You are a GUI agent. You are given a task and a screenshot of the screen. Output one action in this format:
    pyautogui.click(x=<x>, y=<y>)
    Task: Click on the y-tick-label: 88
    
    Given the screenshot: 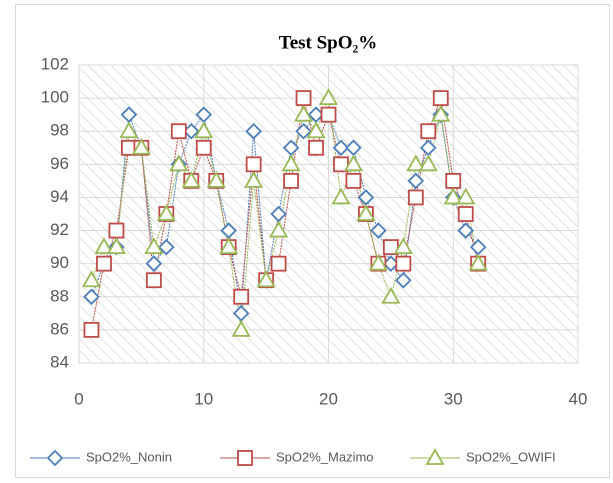 What is the action you would take?
    pyautogui.click(x=59, y=295)
    